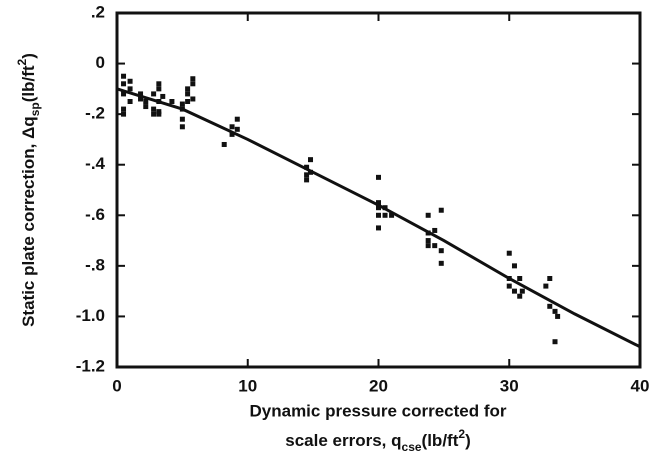  I want to click on y-tick-label: -1.0, so click(90, 315).